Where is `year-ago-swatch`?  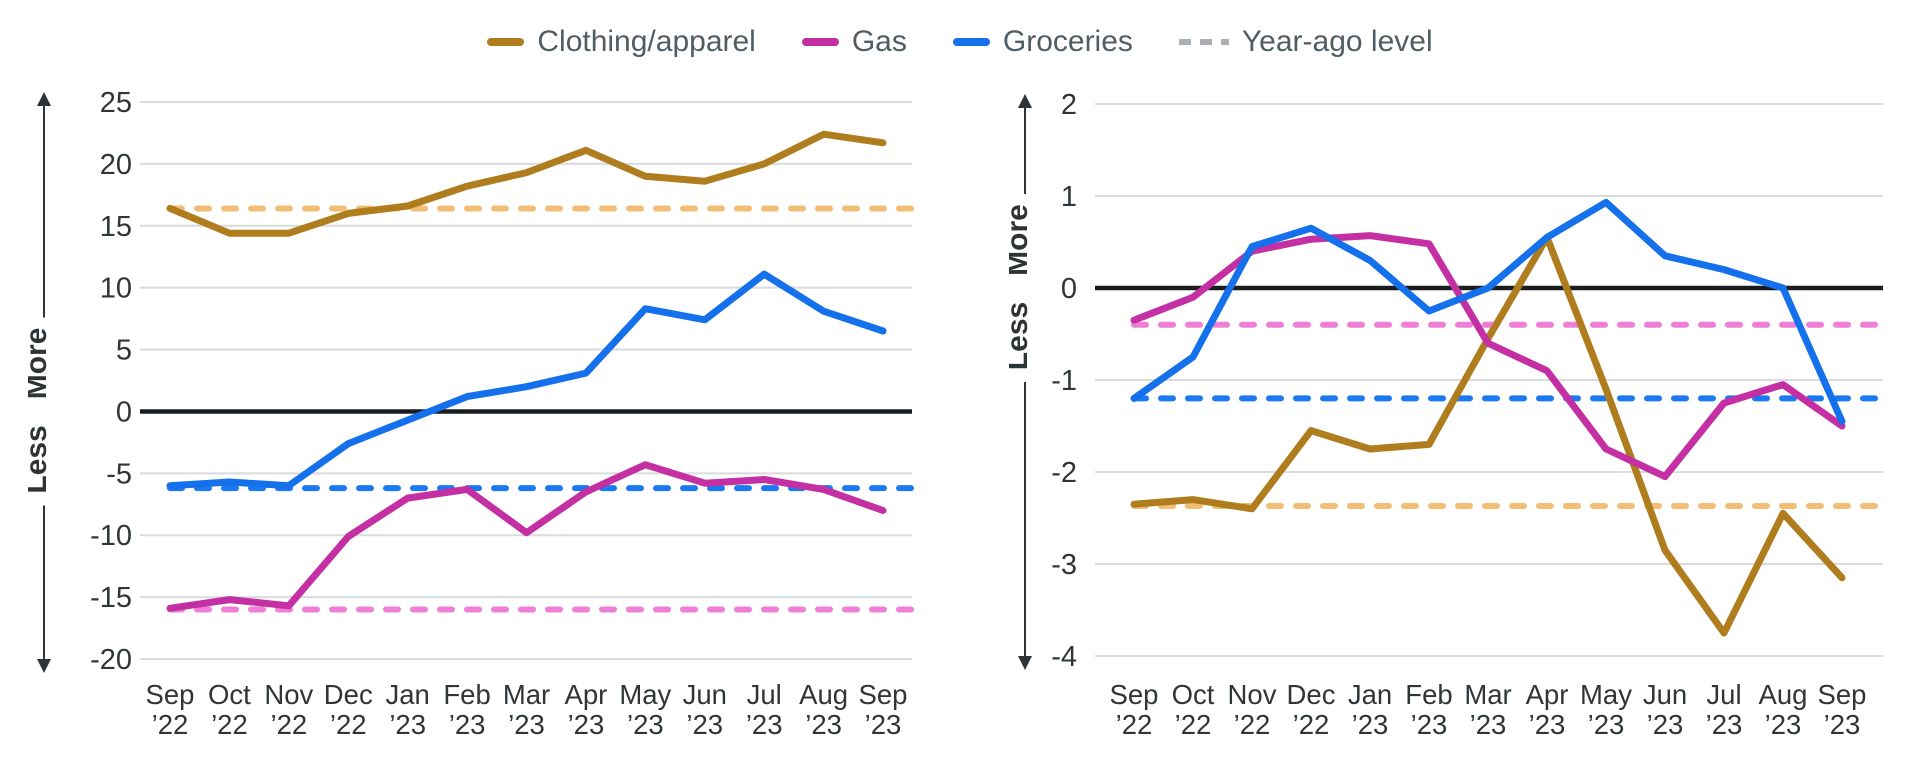
year-ago-swatch is located at coordinates (1203, 42).